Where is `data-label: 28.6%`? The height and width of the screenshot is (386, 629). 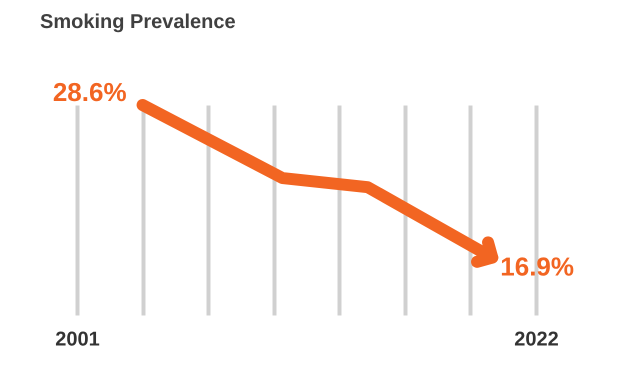
data-label: 28.6% is located at coordinates (89, 92).